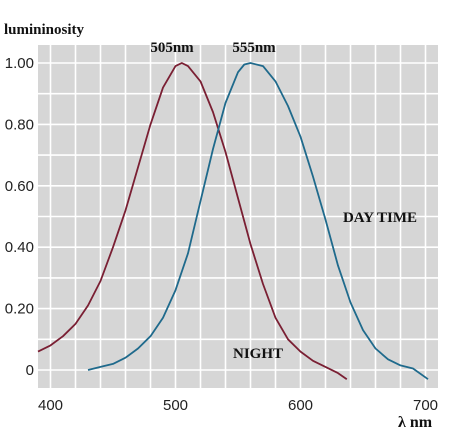 This screenshot has height=429, width=450. Describe the element at coordinates (19, 309) in the screenshot. I see `y-tick-label: 0.20` at that location.